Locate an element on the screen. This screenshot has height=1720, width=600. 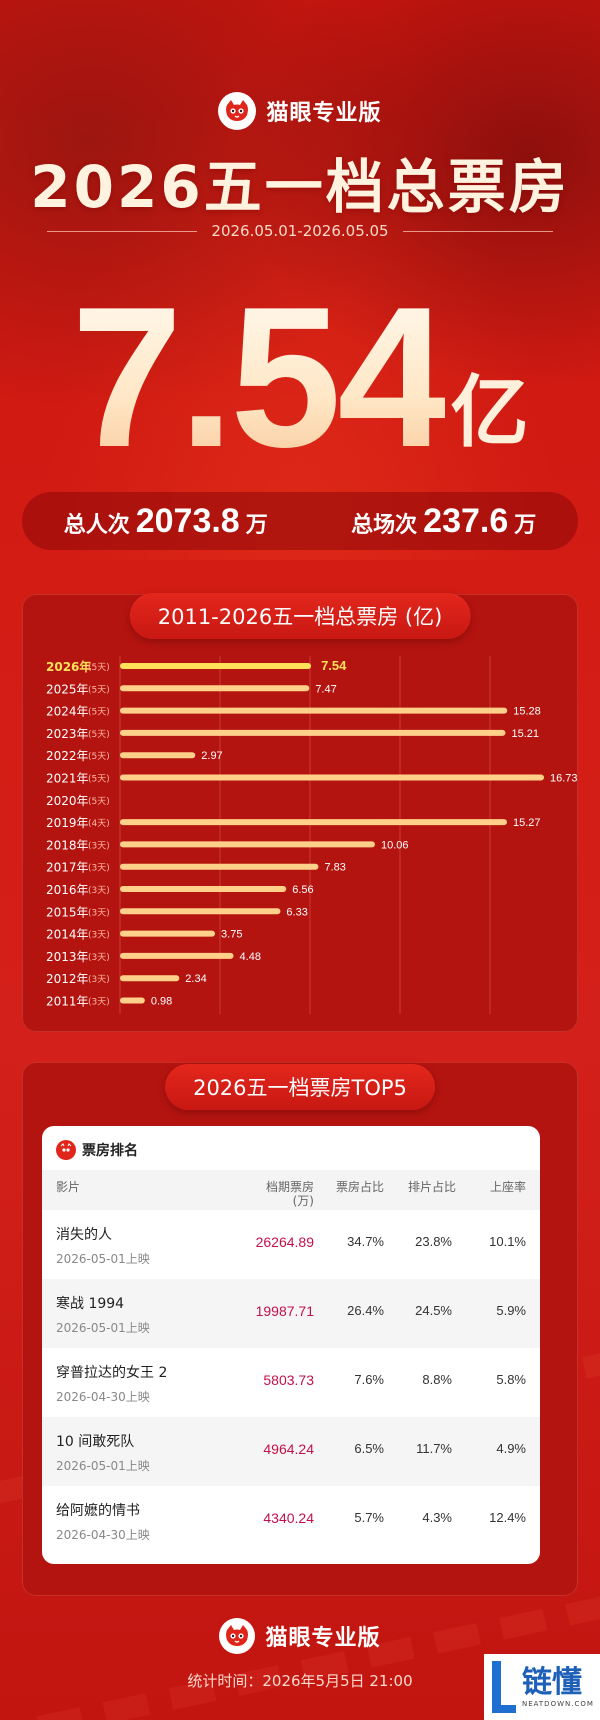
schedule-share: 8.8% is located at coordinates (437, 1379).